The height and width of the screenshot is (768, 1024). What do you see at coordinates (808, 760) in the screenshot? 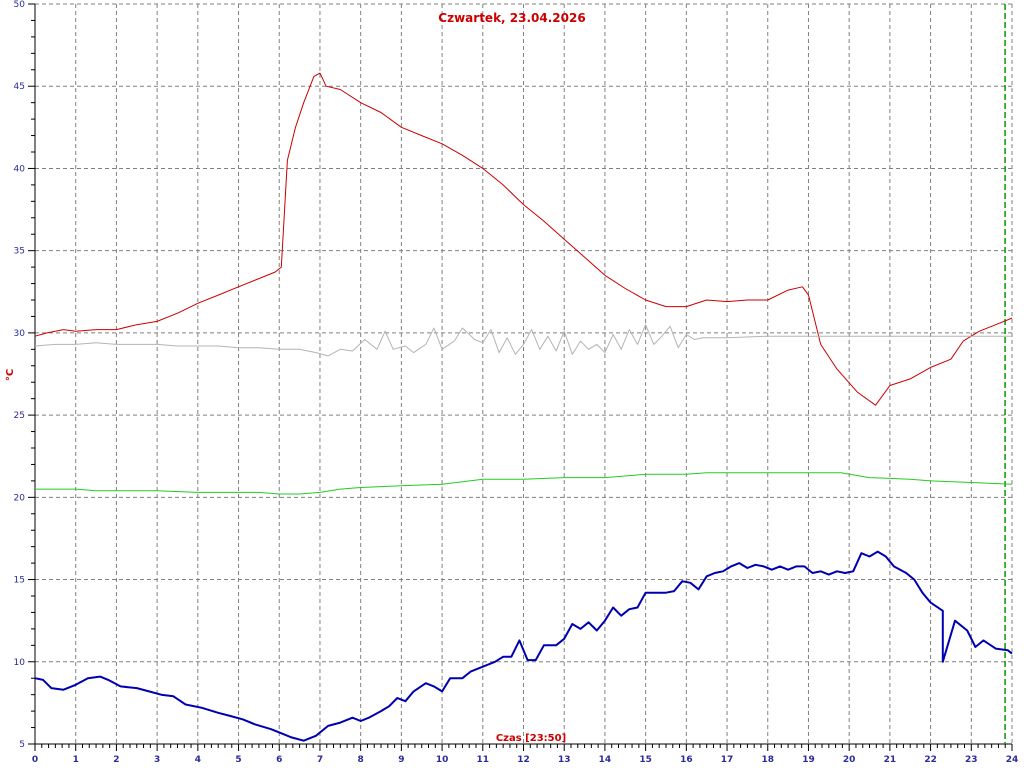
I see `x-tick-label: 19` at bounding box center [808, 760].